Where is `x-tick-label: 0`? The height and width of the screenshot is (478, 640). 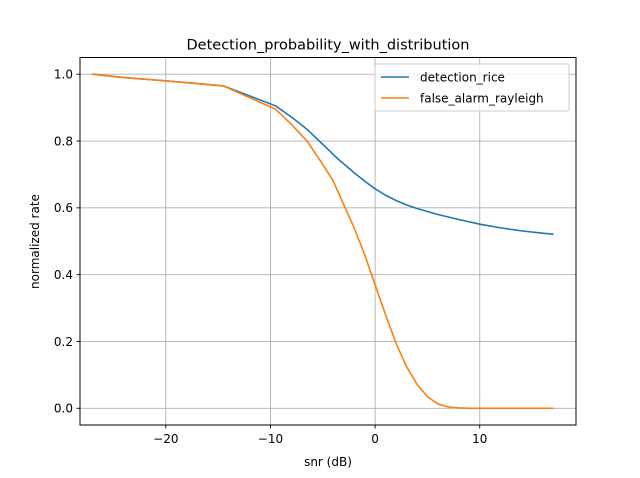 x-tick-label: 0 is located at coordinates (375, 439).